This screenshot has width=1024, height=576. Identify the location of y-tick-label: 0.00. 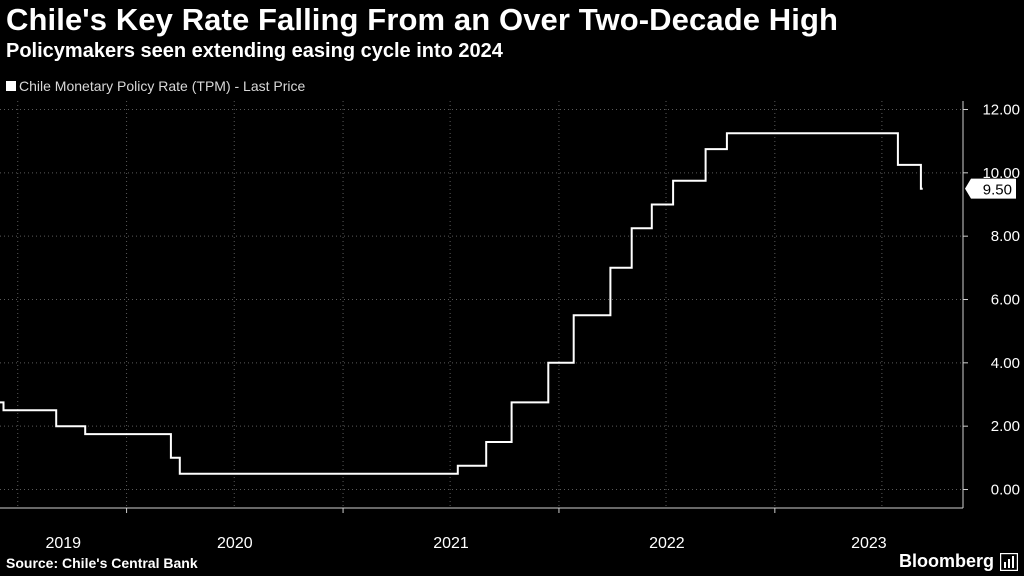
(1005, 490).